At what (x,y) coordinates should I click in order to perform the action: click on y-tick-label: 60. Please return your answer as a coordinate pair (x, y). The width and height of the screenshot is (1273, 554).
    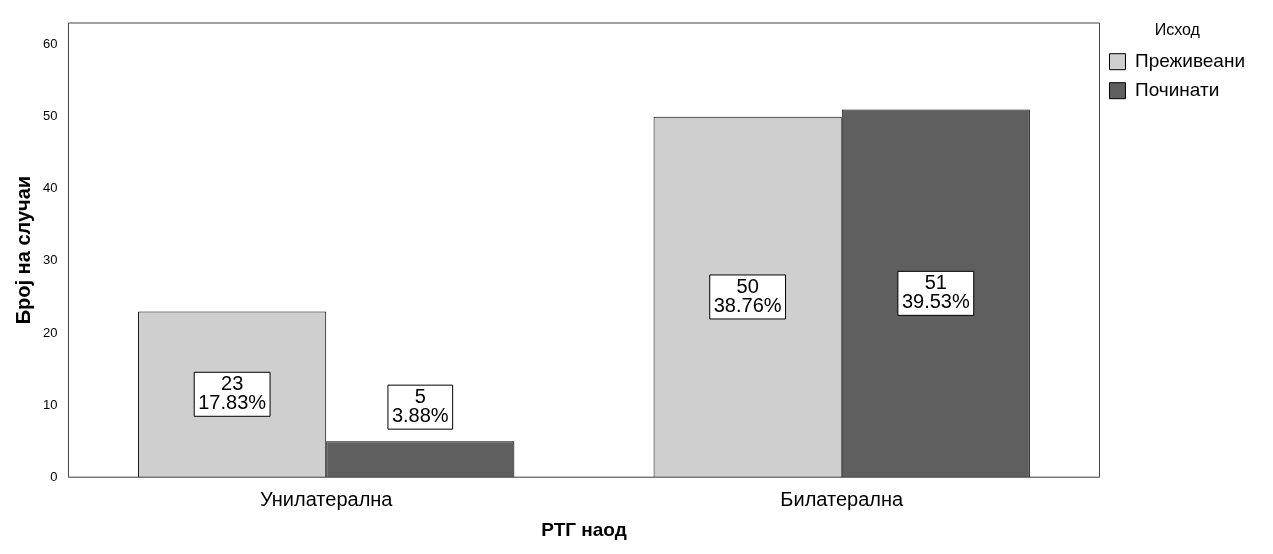
    Looking at the image, I should click on (50, 44).